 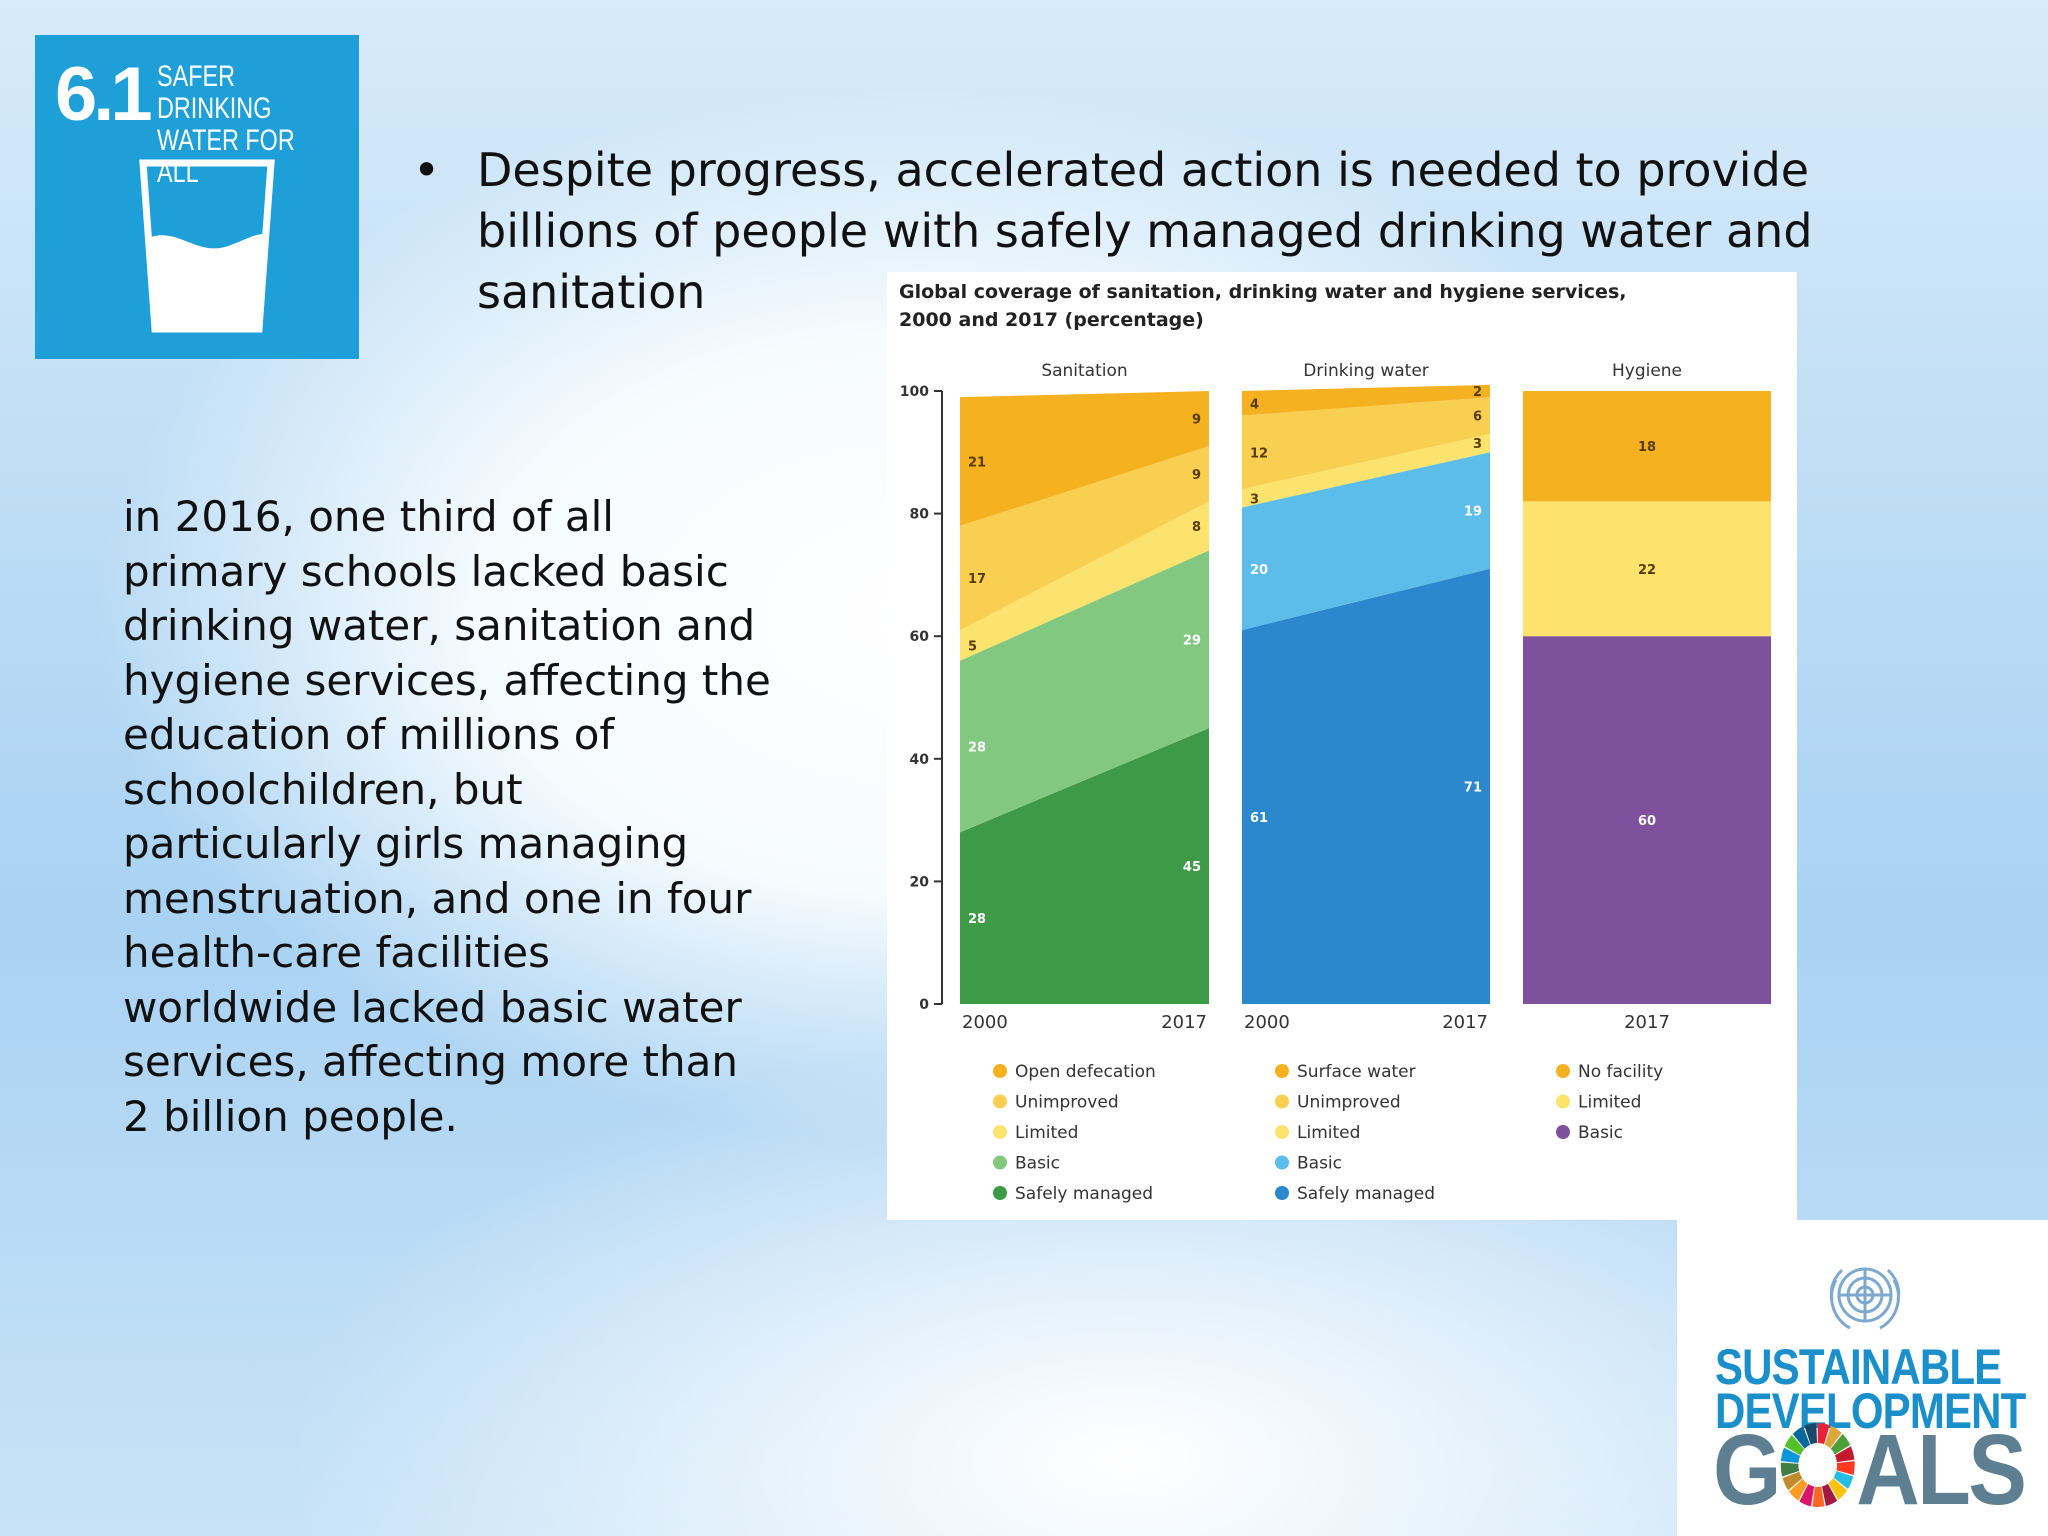 What do you see at coordinates (920, 515) in the screenshot?
I see `y-tick-label: 80` at bounding box center [920, 515].